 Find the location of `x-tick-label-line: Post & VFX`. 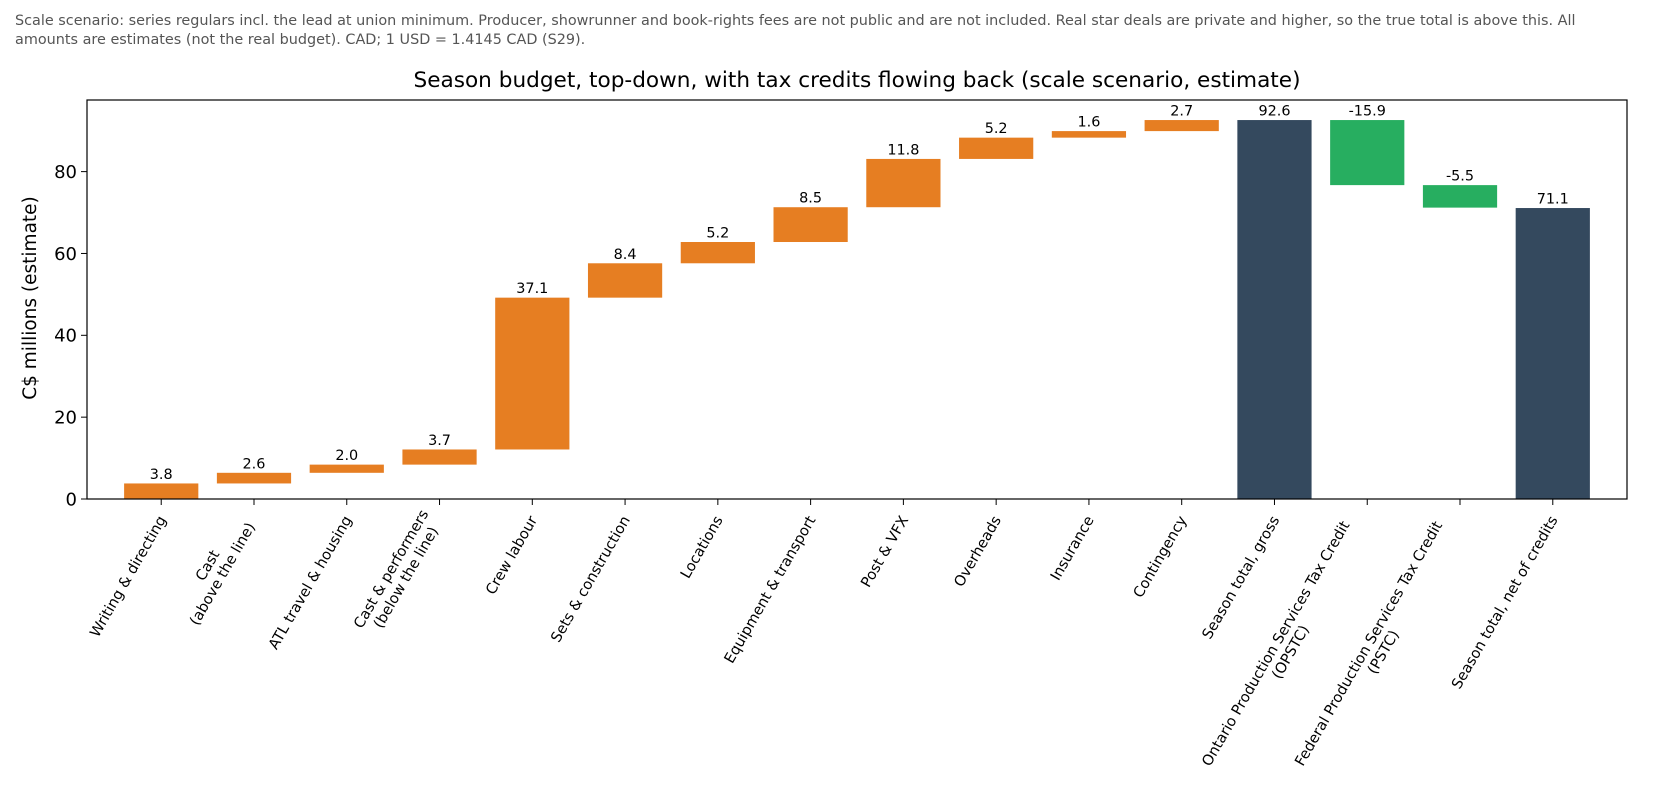

x-tick-label-line: Post & VFX is located at coordinates (885, 551).